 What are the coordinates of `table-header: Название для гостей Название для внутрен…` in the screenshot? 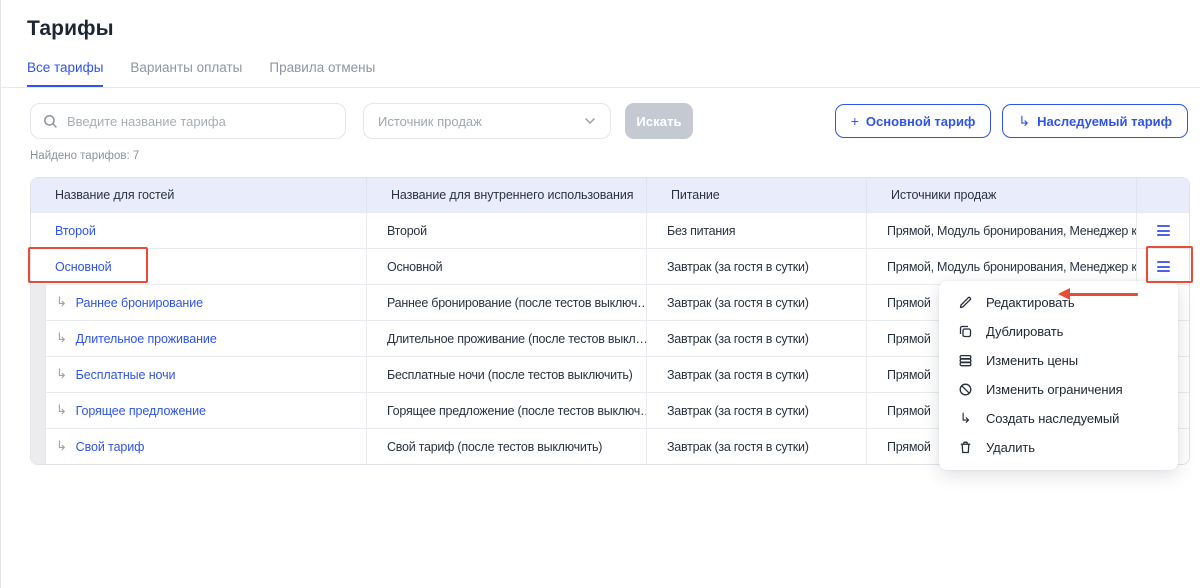 It's located at (610, 195).